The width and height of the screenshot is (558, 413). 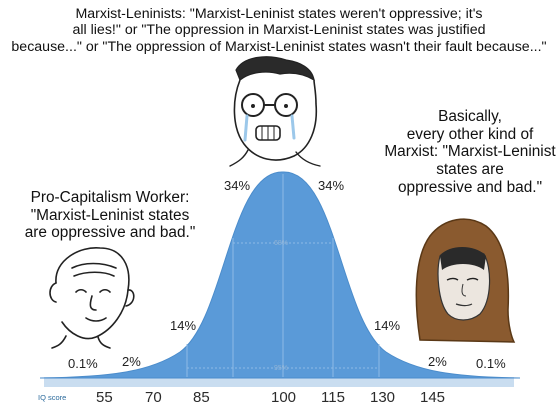 I want to click on center-face-eye-left, so click(x=253, y=106).